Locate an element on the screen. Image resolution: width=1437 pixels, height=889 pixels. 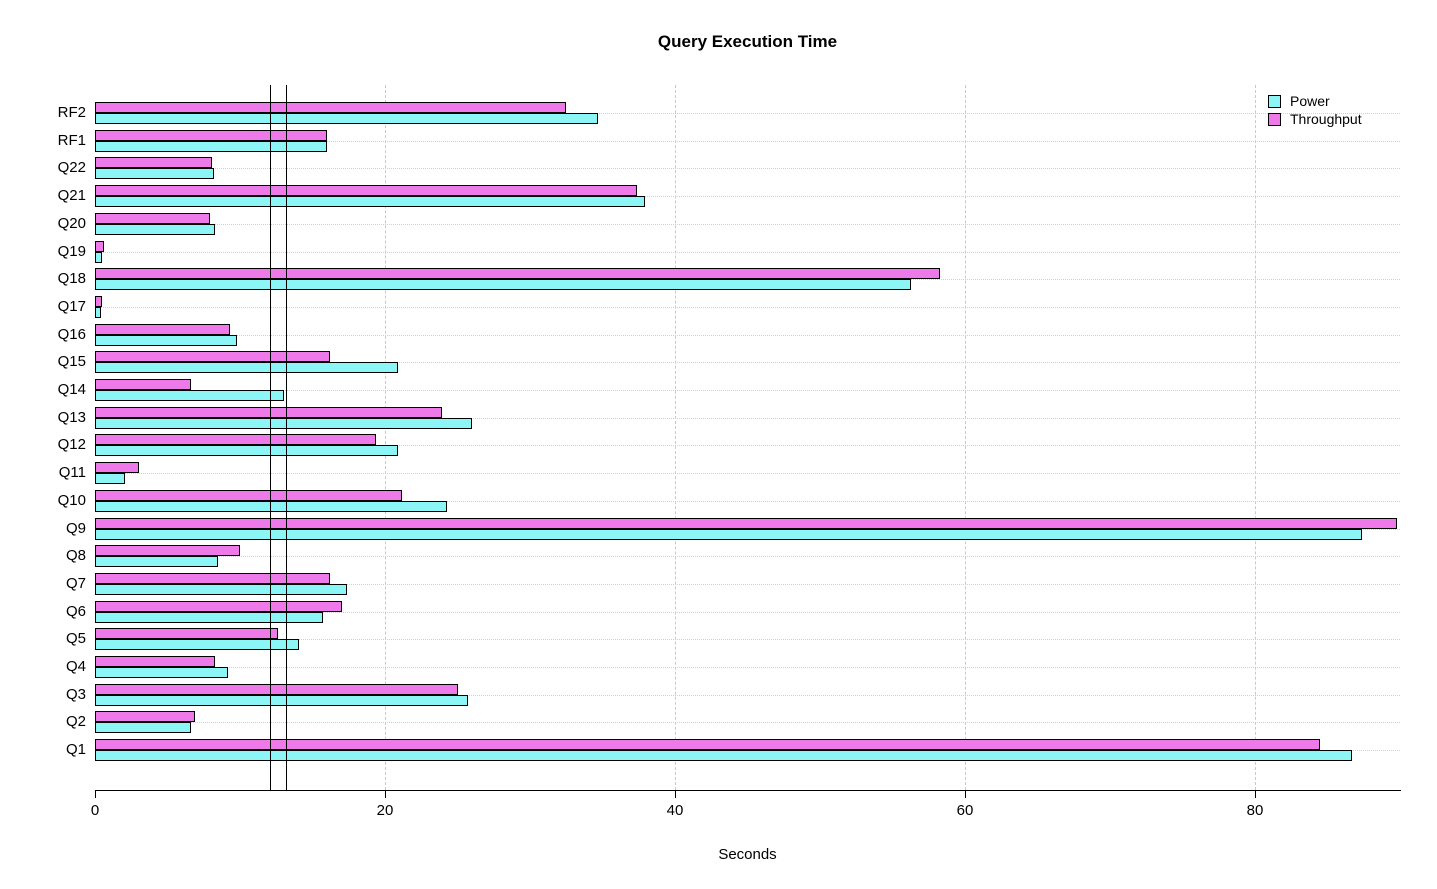
y-axis-category-label: Q12 is located at coordinates (71, 444).